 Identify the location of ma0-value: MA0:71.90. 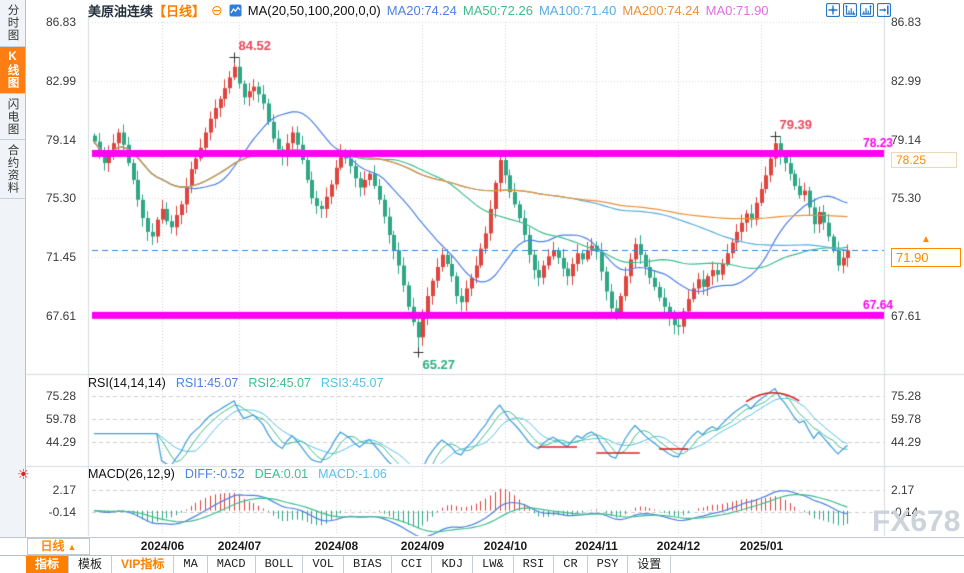
(737, 10).